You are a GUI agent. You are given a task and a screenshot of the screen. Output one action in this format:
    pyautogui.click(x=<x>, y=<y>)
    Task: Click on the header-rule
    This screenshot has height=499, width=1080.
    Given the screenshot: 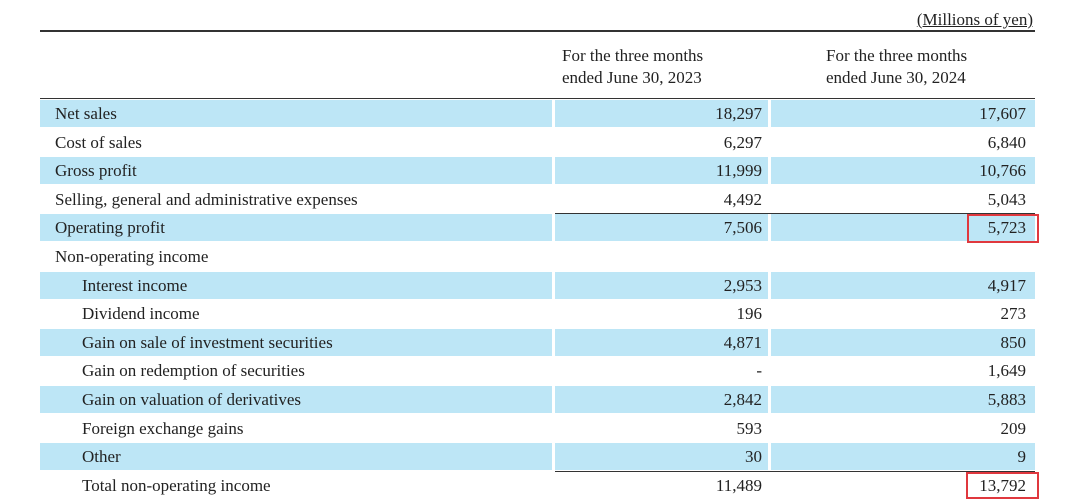 What is the action you would take?
    pyautogui.click(x=537, y=98)
    